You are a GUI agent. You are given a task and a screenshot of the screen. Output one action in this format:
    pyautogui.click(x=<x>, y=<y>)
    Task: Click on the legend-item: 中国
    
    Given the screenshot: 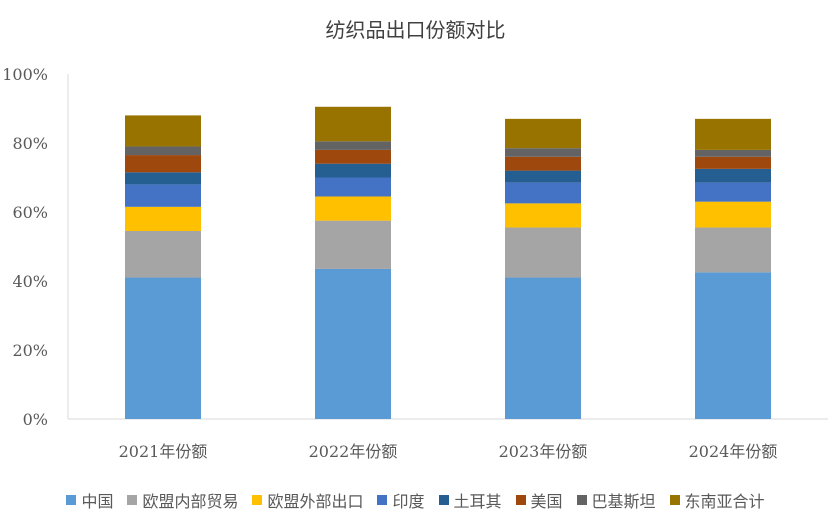 What is the action you would take?
    pyautogui.click(x=89, y=500)
    